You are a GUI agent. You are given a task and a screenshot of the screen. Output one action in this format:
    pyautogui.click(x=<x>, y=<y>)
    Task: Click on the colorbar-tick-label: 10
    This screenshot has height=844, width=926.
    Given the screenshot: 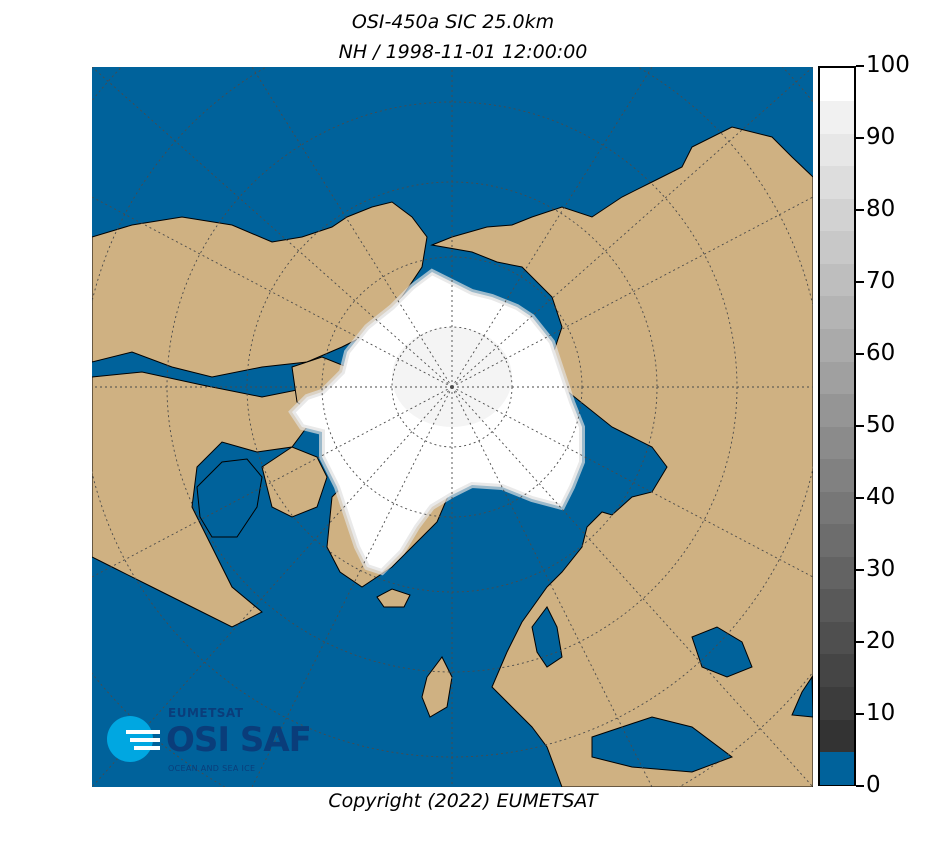 What is the action you would take?
    pyautogui.click(x=881, y=713)
    